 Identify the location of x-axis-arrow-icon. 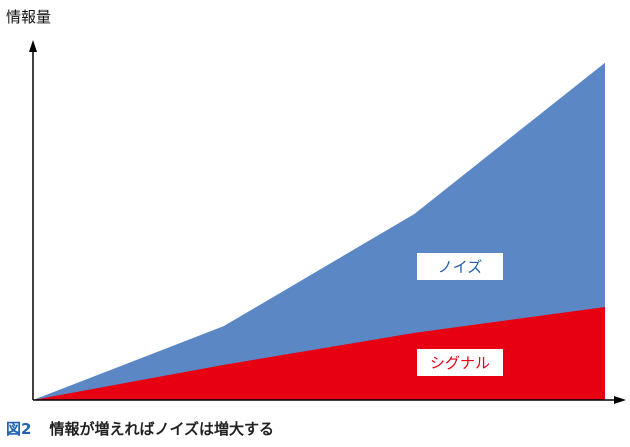
(620, 400).